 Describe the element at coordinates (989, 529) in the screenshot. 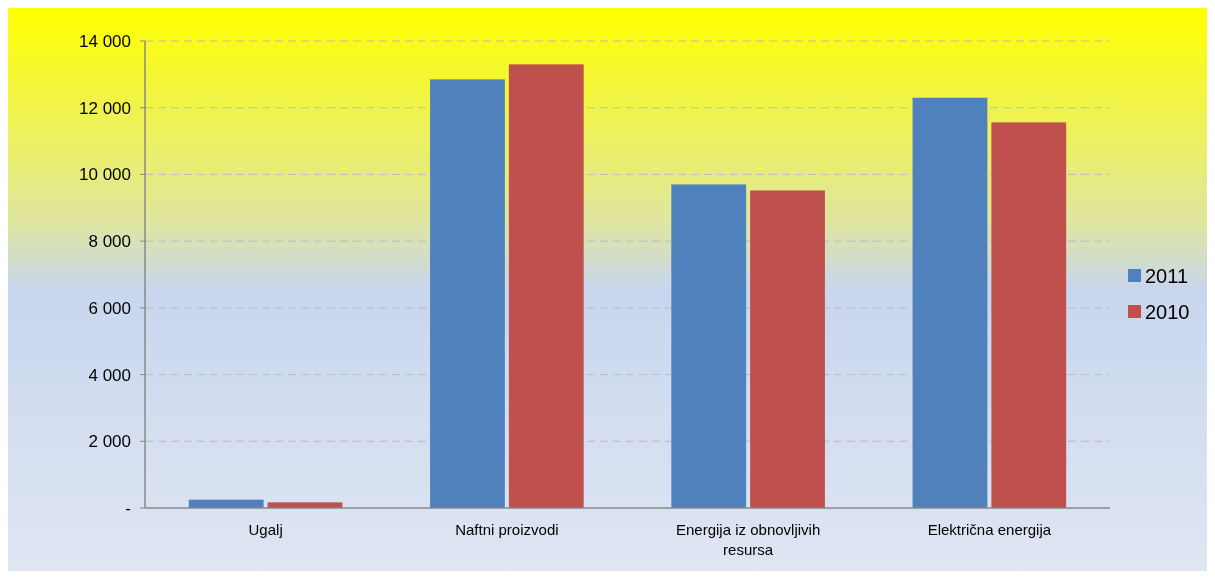

I see `x-tick-label: Električna energija` at that location.